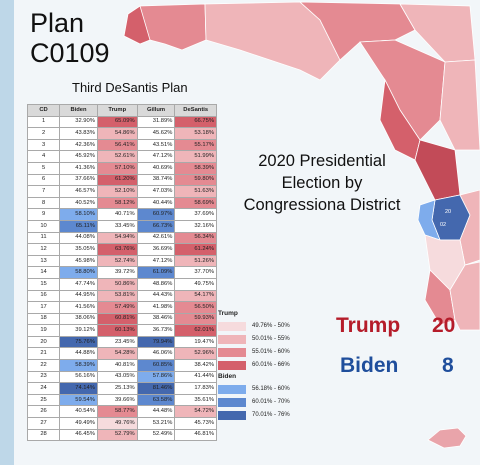 The width and height of the screenshot is (480, 465). I want to click on cd-cell: 8, so click(43, 203).